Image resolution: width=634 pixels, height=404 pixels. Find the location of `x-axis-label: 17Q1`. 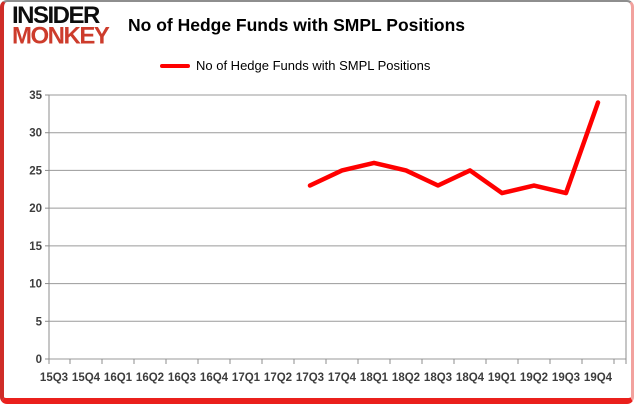

x-axis-label: 17Q1 is located at coordinates (246, 378).